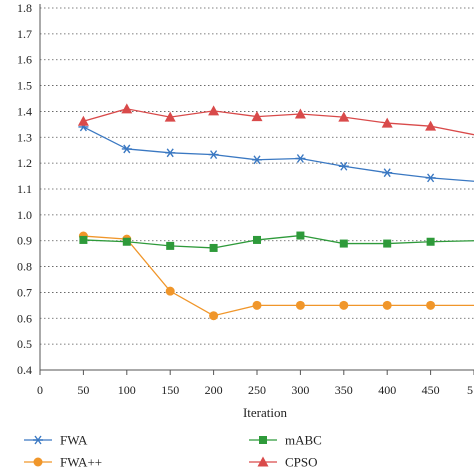  What do you see at coordinates (387, 390) in the screenshot?
I see `x-tick-label: 400` at bounding box center [387, 390].